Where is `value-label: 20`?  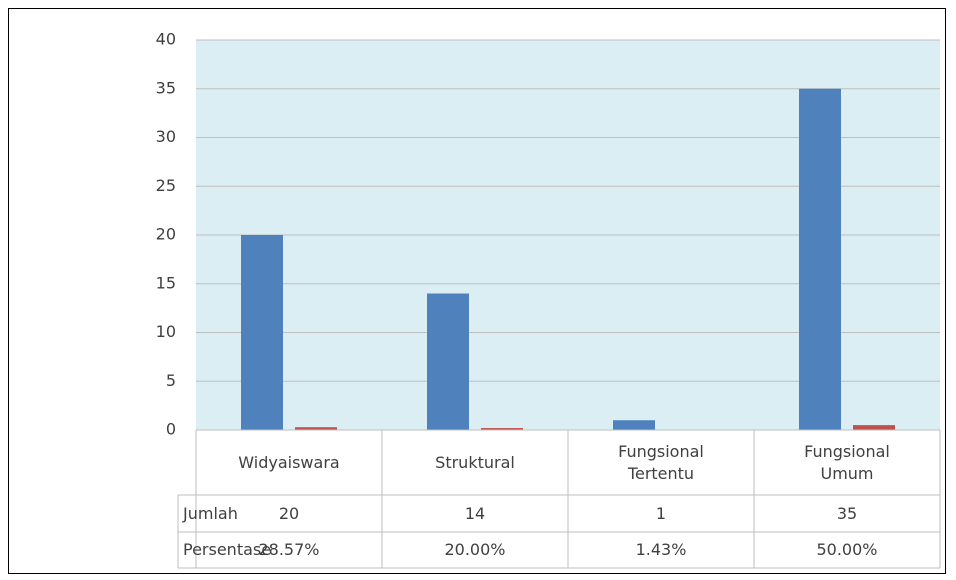 value-label: 20 is located at coordinates (289, 513).